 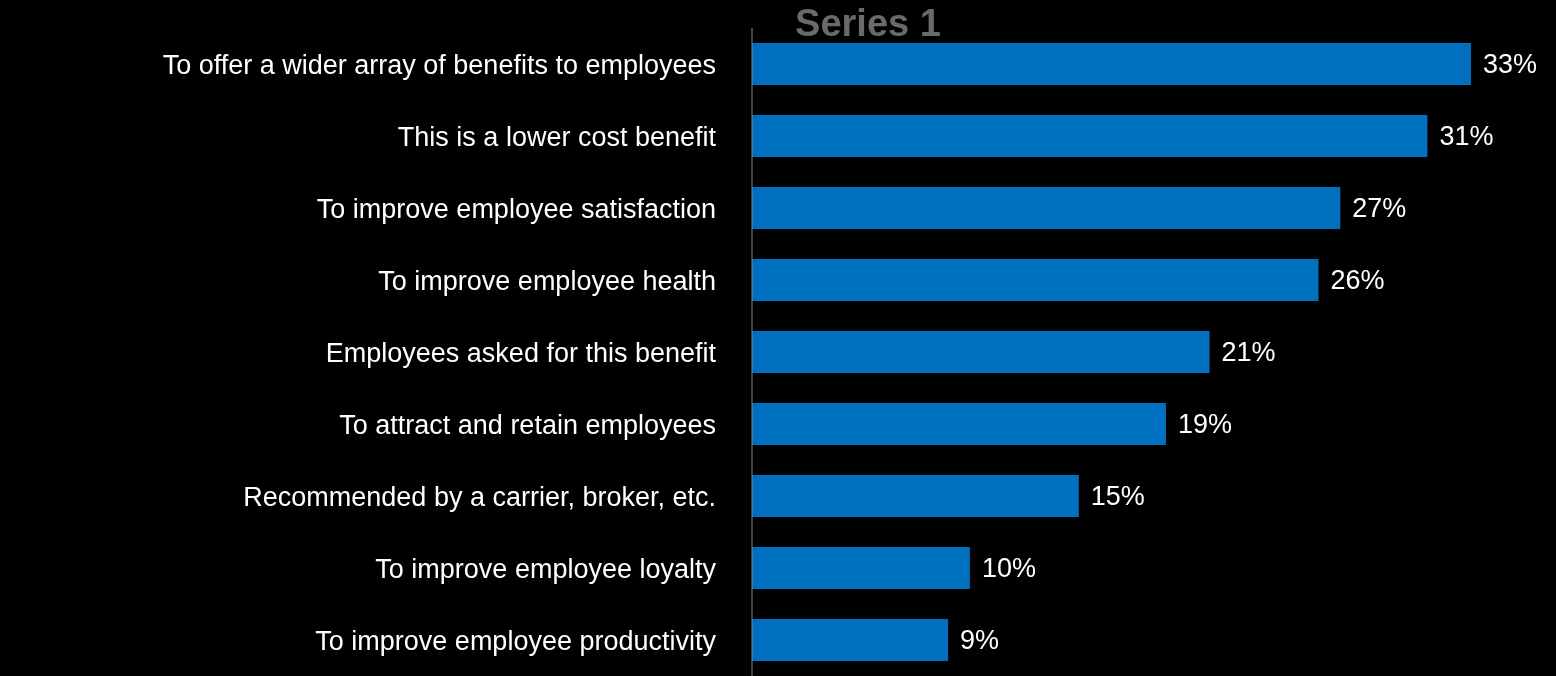 I want to click on y-tick-label: To improve employee satisfaction, so click(x=516, y=208).